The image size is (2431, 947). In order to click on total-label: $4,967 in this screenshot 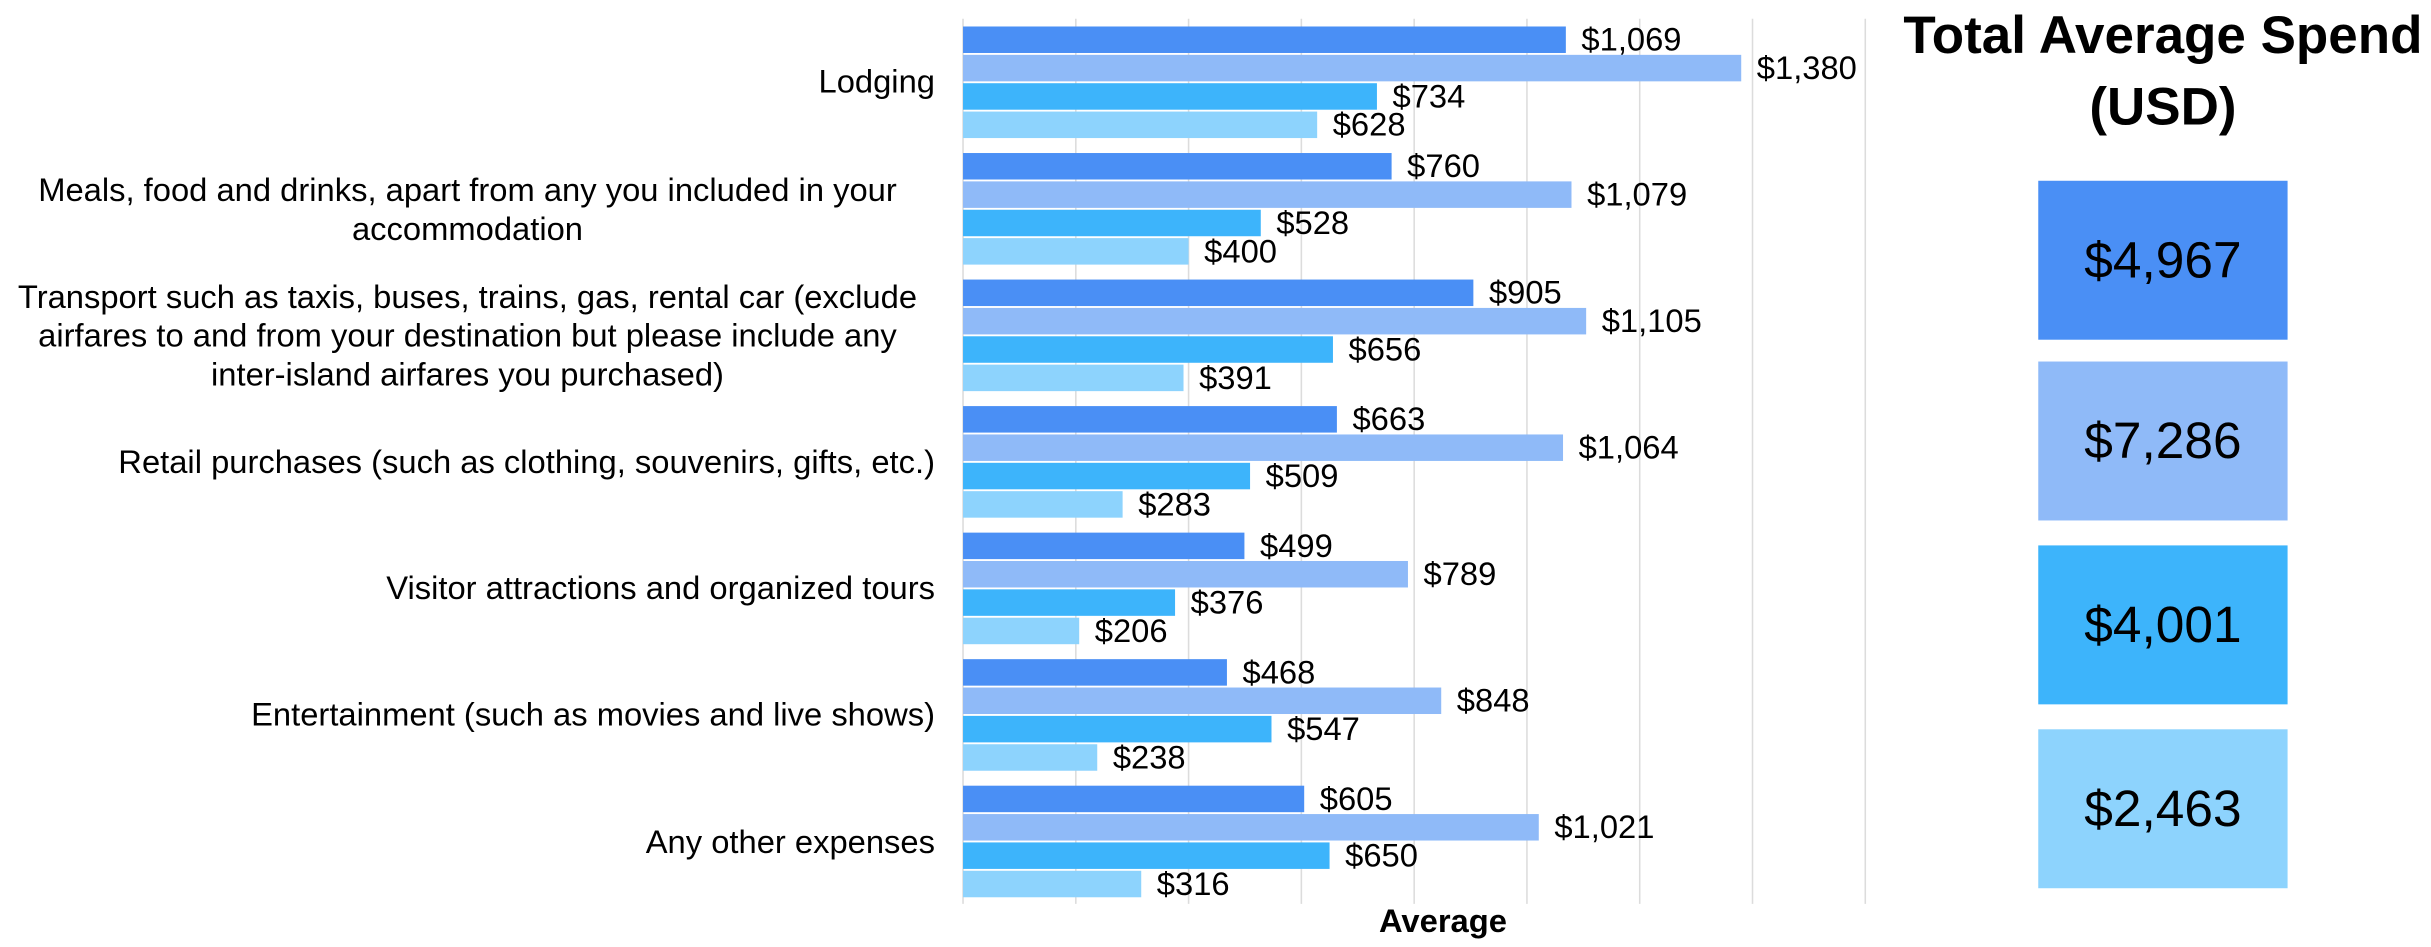, I will do `click(2163, 259)`.